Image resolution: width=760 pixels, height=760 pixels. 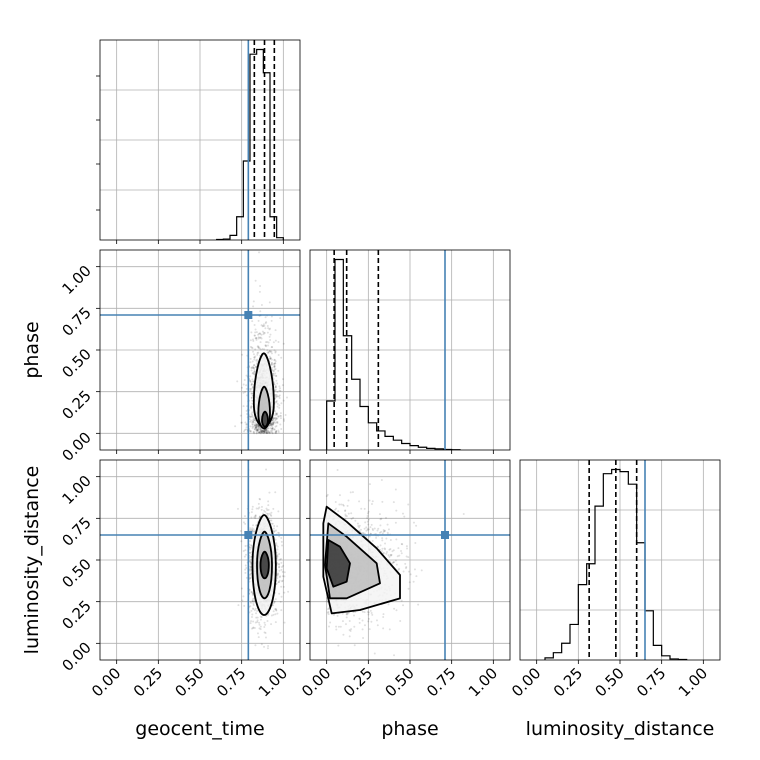 I want to click on joint-area, so click(x=200, y=350).